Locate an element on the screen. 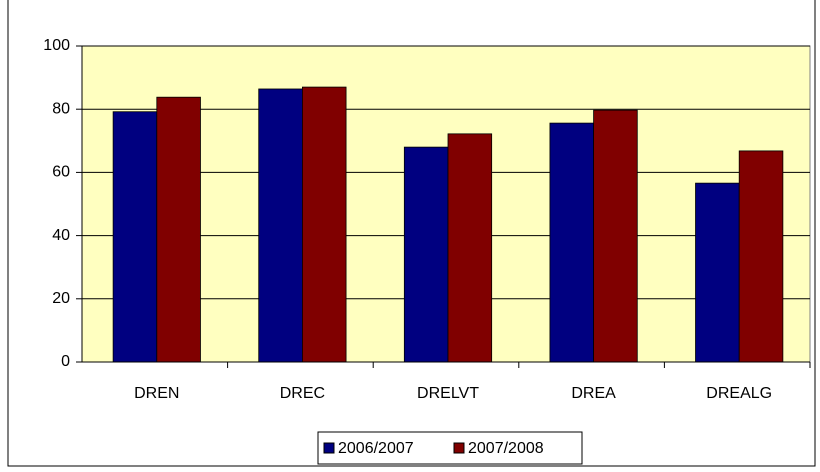  legend-label: 2006/2007 is located at coordinates (376, 448).